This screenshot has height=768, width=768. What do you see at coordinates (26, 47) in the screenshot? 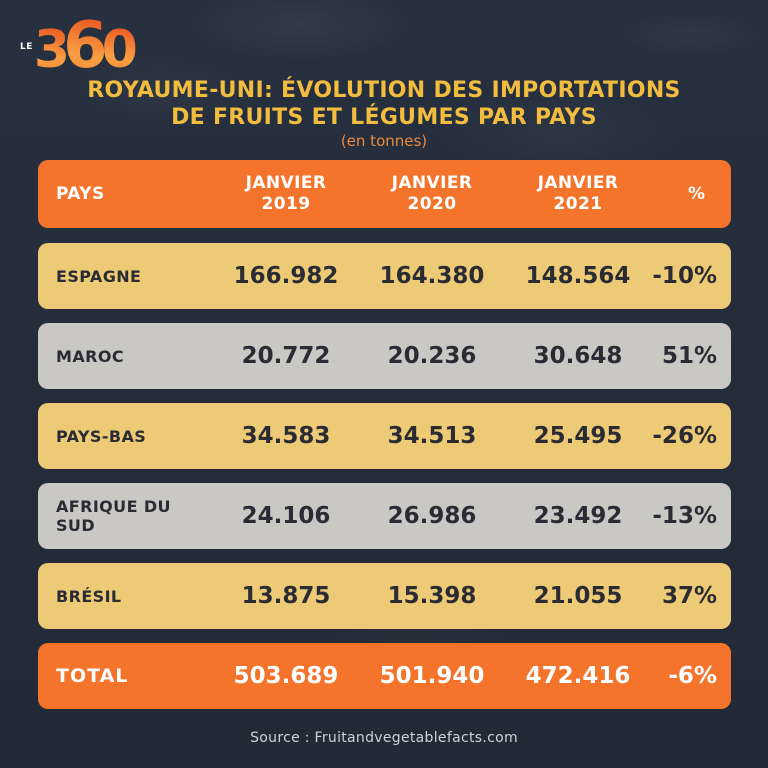
I see `logo-le-text: LE` at bounding box center [26, 47].